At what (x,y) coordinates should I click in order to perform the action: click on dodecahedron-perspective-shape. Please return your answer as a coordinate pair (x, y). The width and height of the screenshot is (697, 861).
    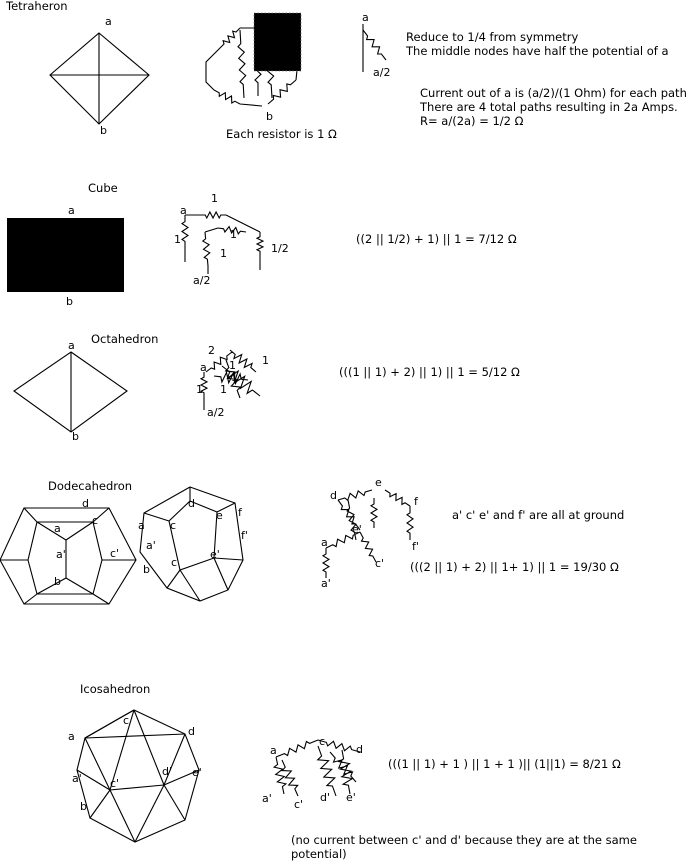
    Looking at the image, I should click on (191, 544).